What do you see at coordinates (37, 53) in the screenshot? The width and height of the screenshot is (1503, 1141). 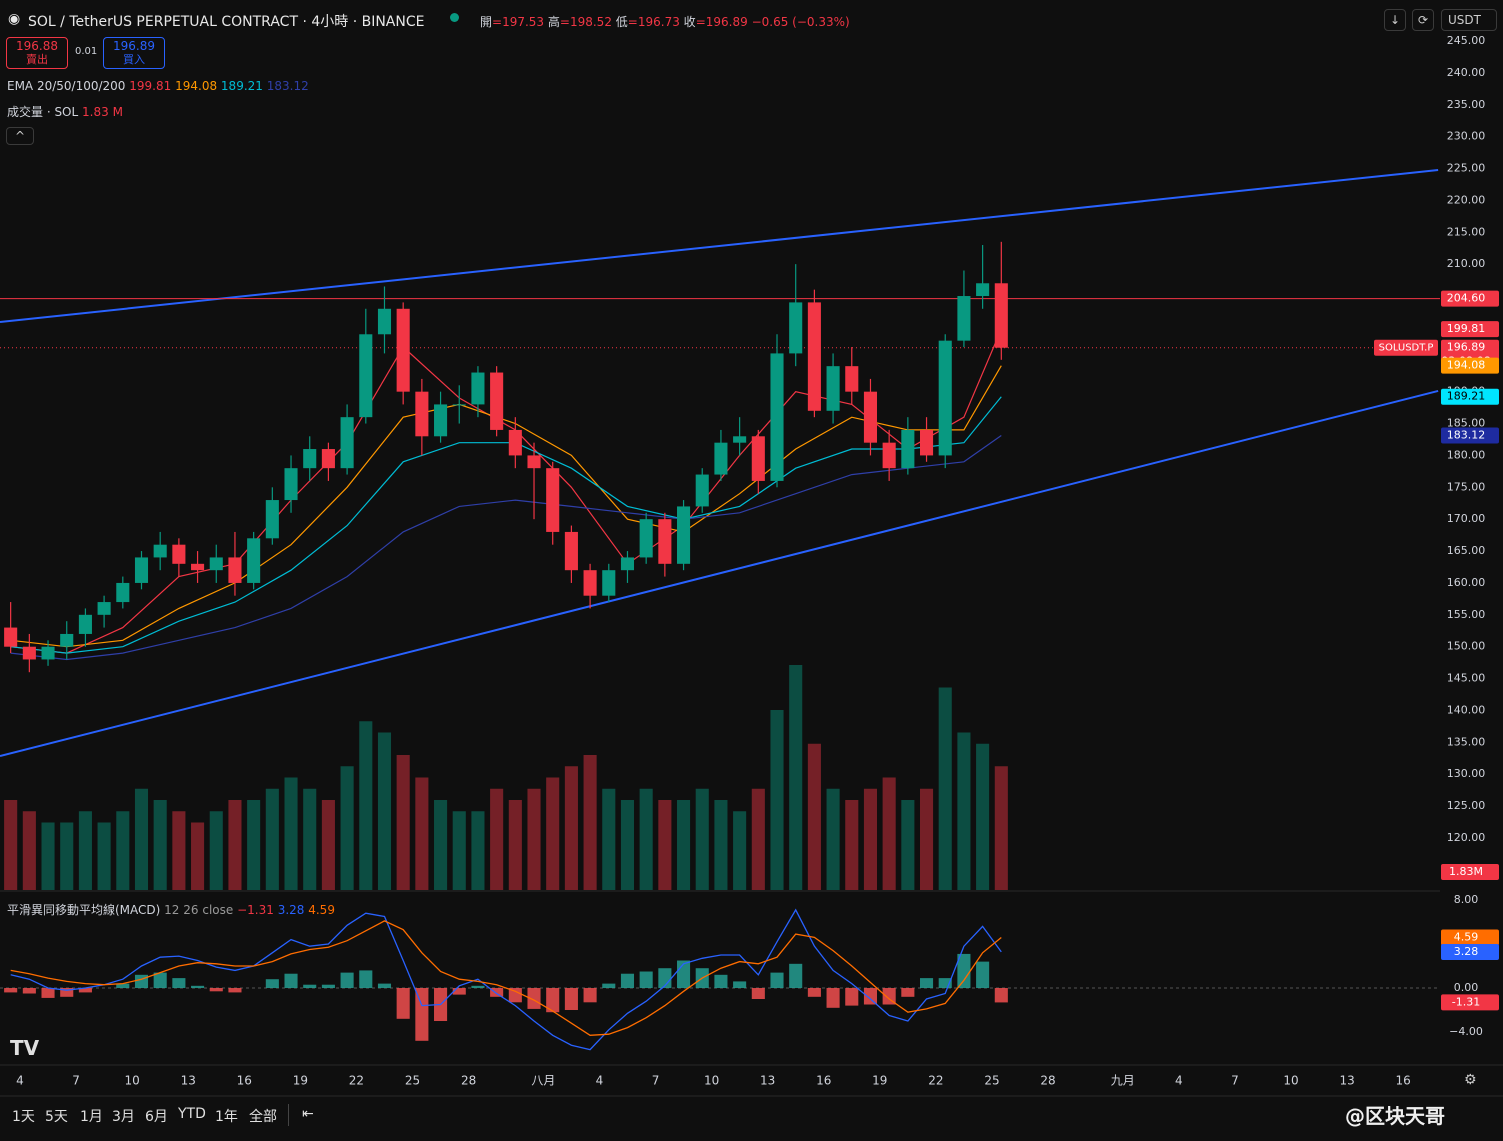 I see `sell-button: 196.88 賣出` at bounding box center [37, 53].